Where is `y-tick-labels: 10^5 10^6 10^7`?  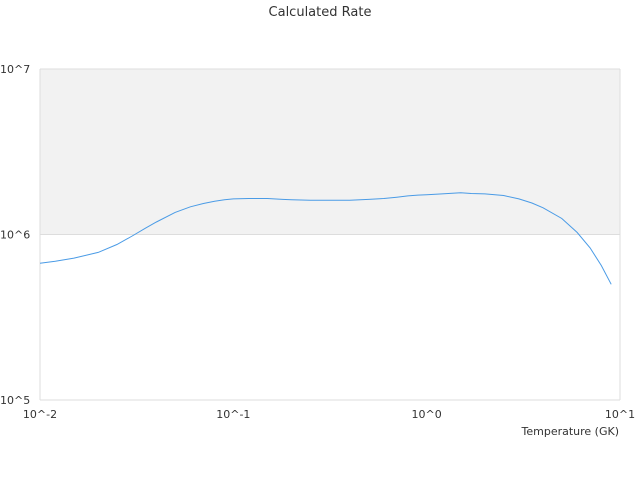
y-tick-labels: 10^5 10^6 10^7 is located at coordinates (15, 235).